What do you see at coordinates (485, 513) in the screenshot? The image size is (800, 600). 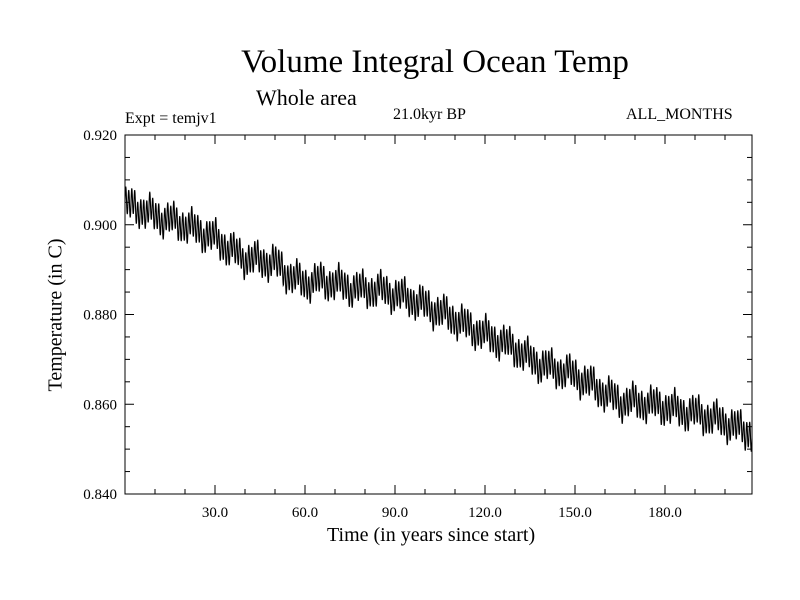 I see `x-tick-label: 120.0` at bounding box center [485, 513].